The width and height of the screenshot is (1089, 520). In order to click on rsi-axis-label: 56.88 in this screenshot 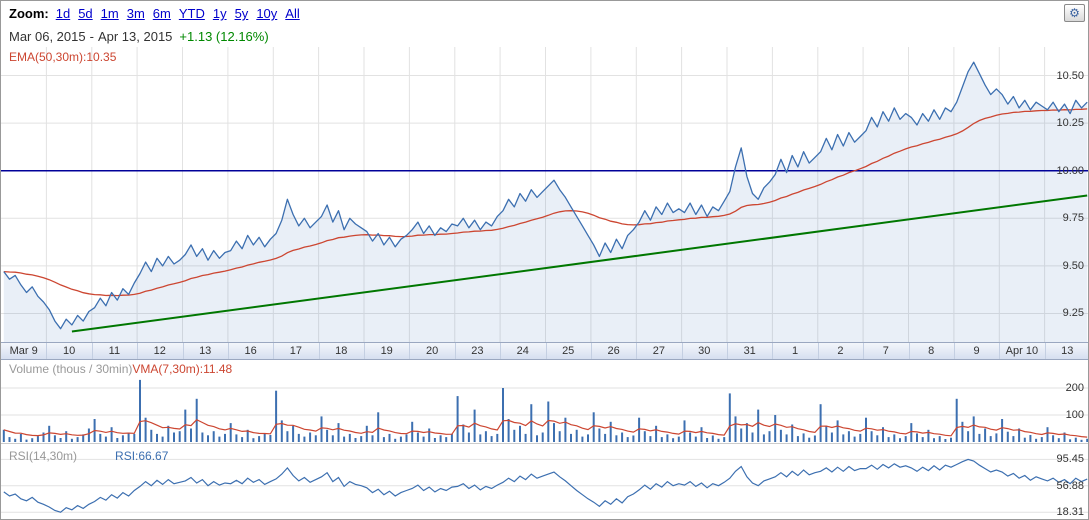, I will do `click(1070, 485)`.